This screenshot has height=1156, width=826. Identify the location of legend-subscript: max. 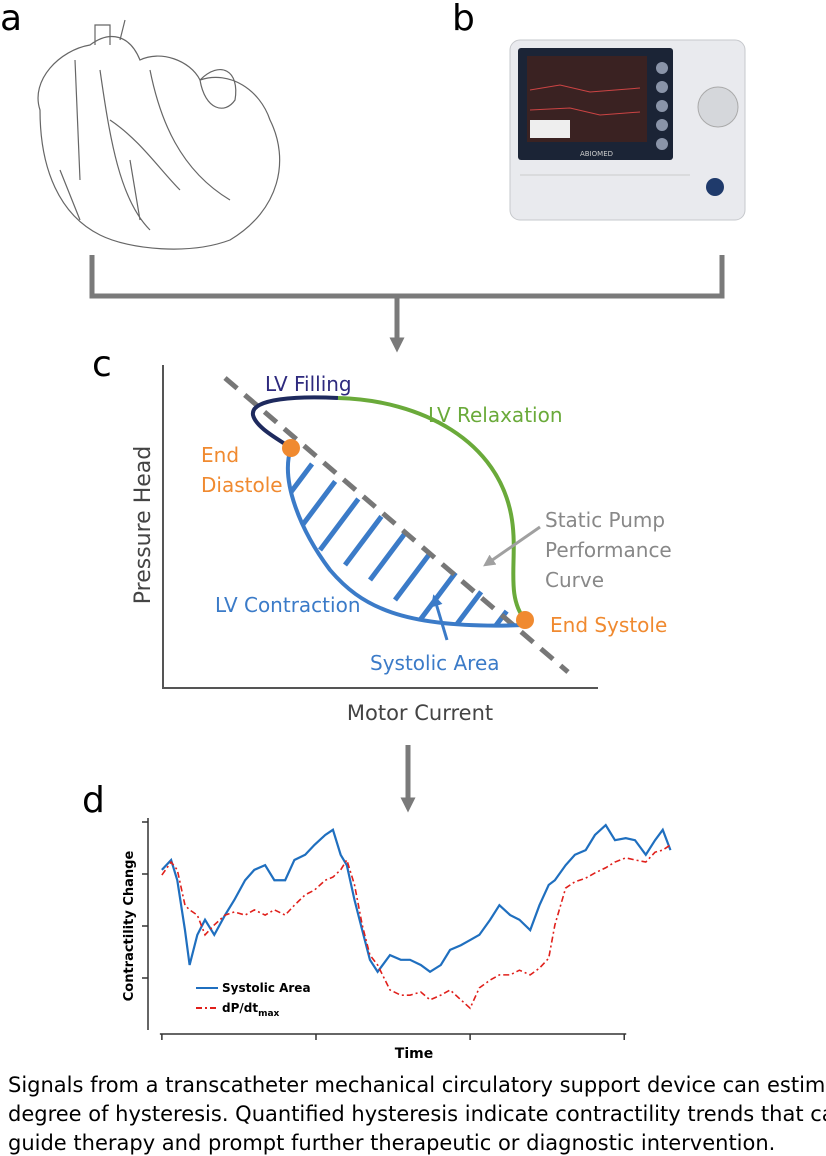
(268, 1014).